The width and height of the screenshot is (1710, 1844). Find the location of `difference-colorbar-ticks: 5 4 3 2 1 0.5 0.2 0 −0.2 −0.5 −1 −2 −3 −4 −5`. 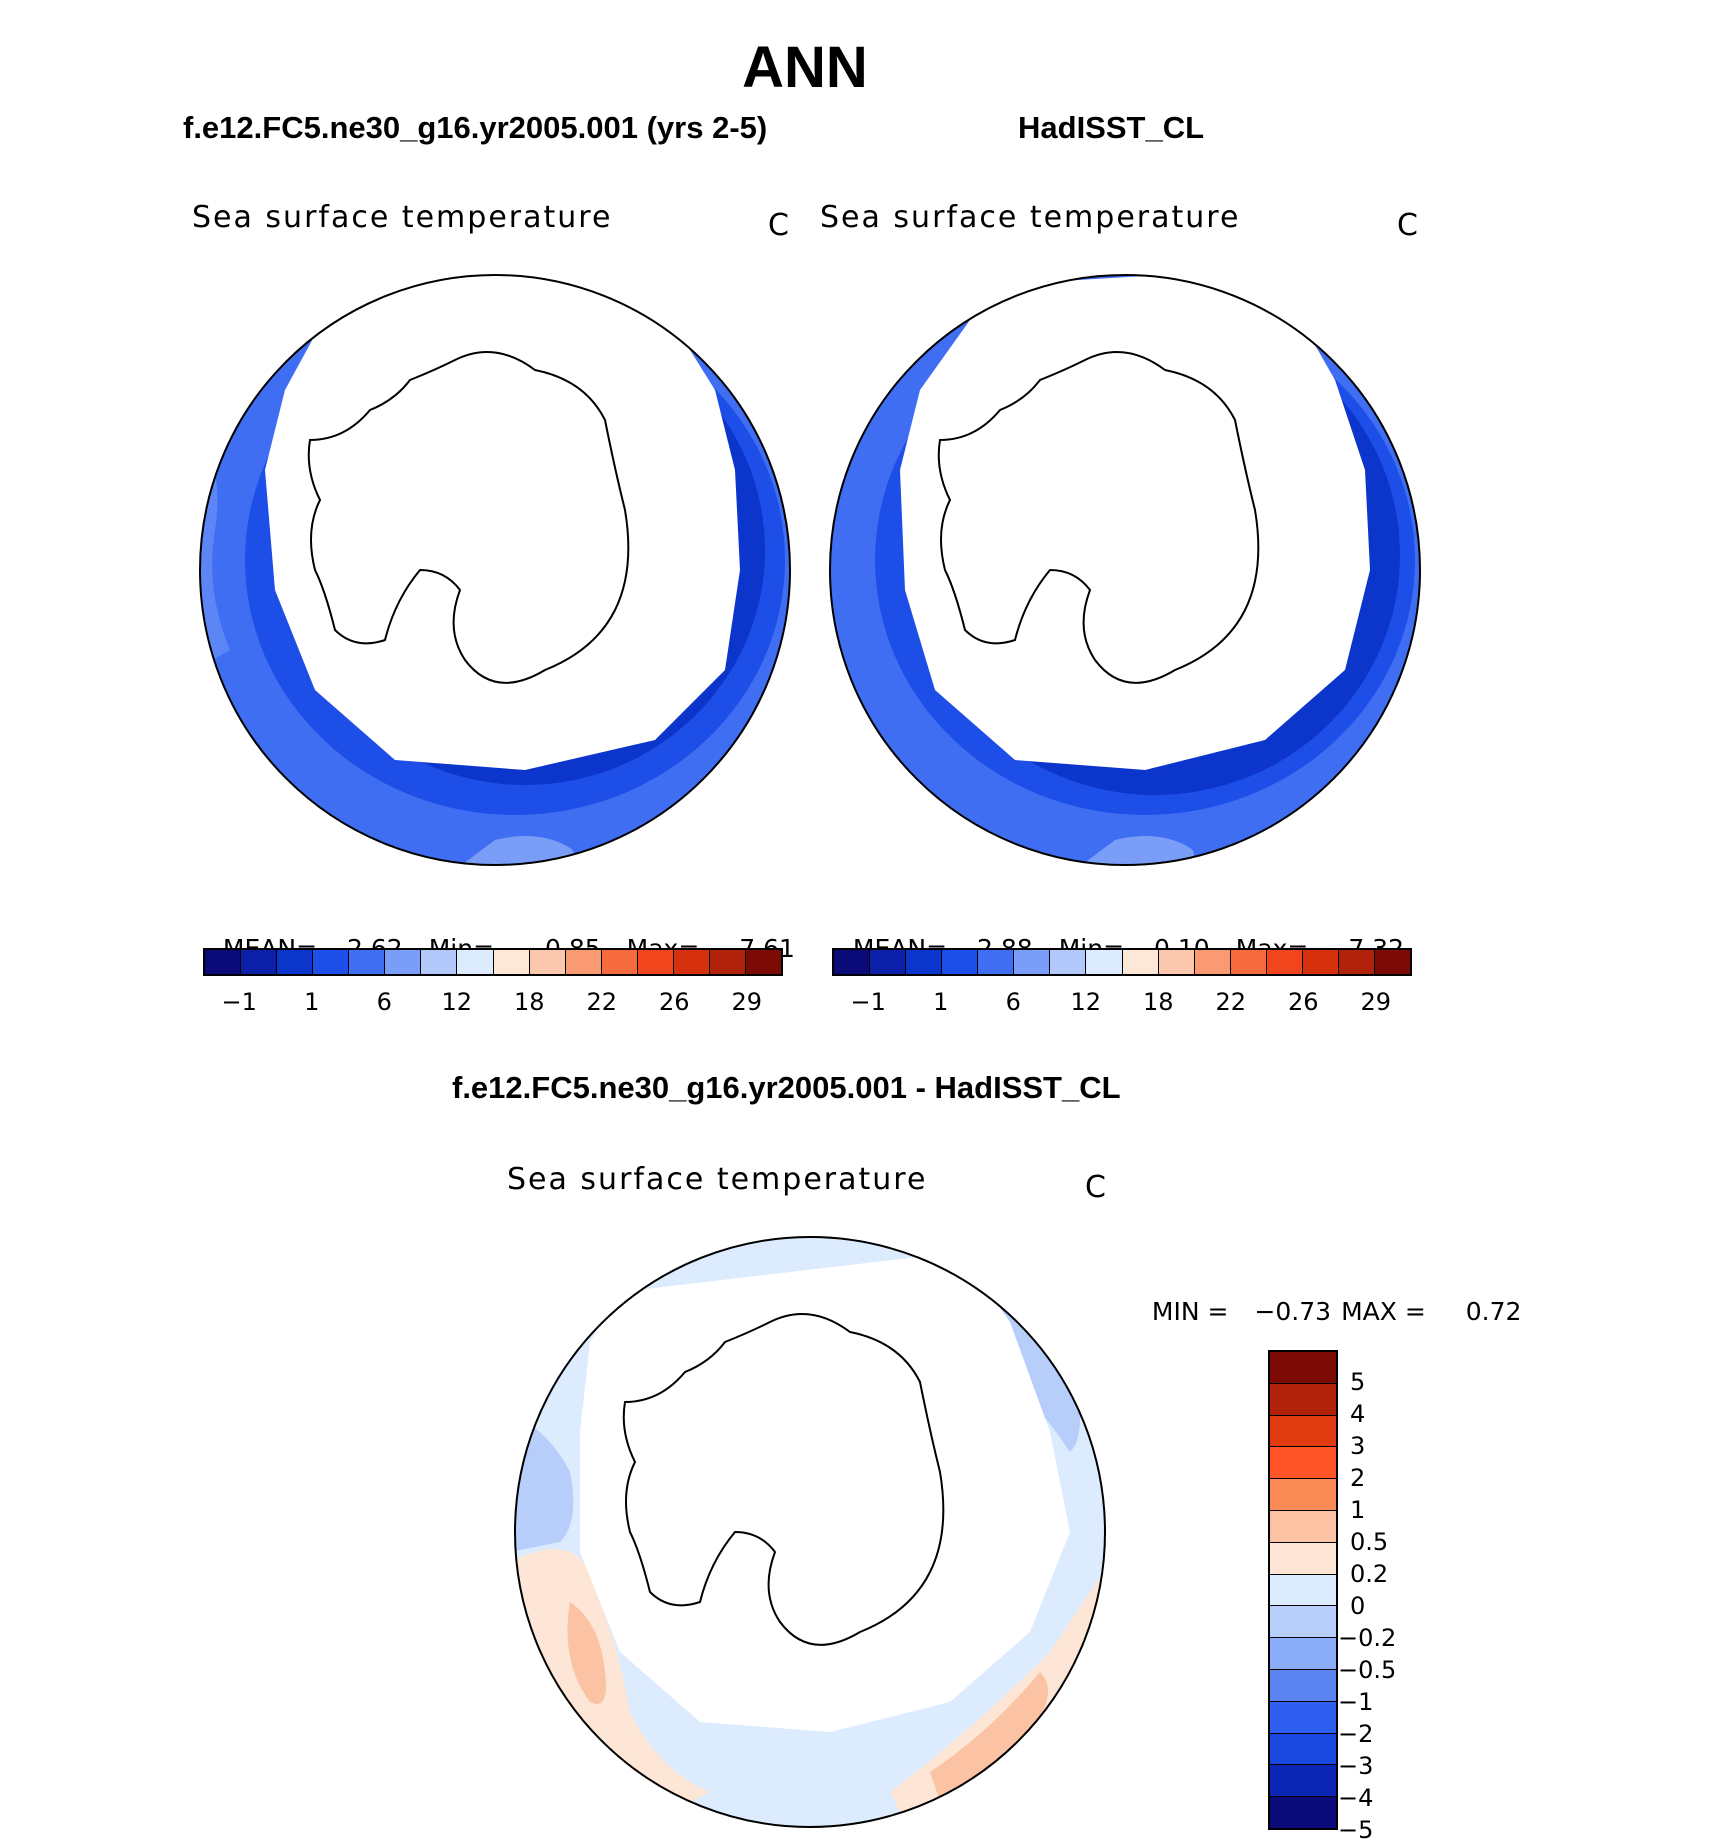

difference-colorbar-ticks: 5 4 3 2 1 0.5 0.2 0 −0.2 −0.5 −1 −2 −3 −4 −5 is located at coordinates (1394, 1597).